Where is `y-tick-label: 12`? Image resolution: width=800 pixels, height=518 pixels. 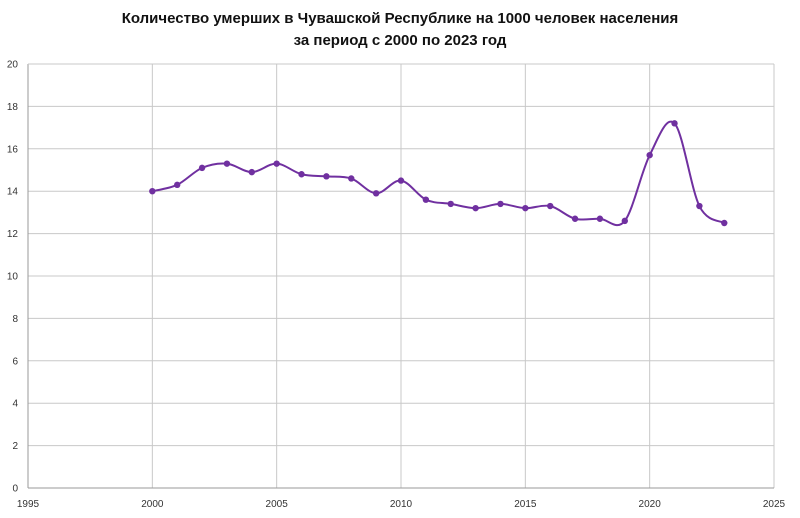 y-tick-label: 12 is located at coordinates (13, 234).